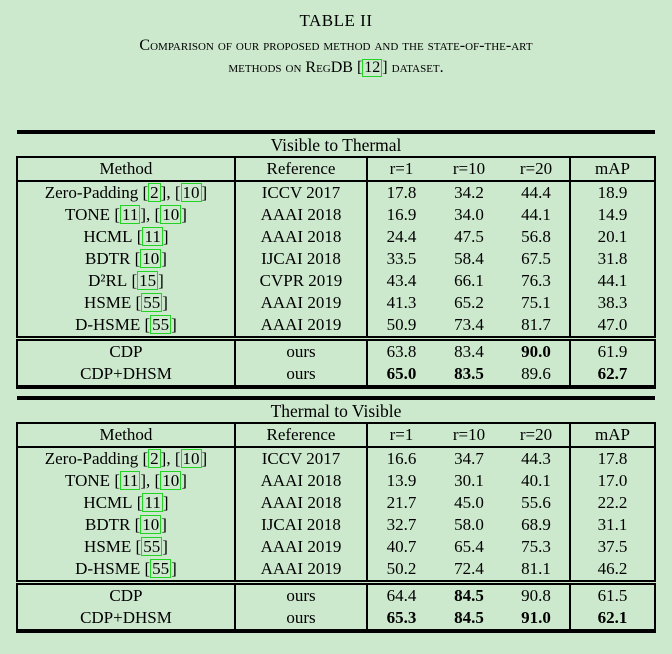 The width and height of the screenshot is (672, 654). I want to click on table-subtitle: Visible to Thermal, so click(336, 145).